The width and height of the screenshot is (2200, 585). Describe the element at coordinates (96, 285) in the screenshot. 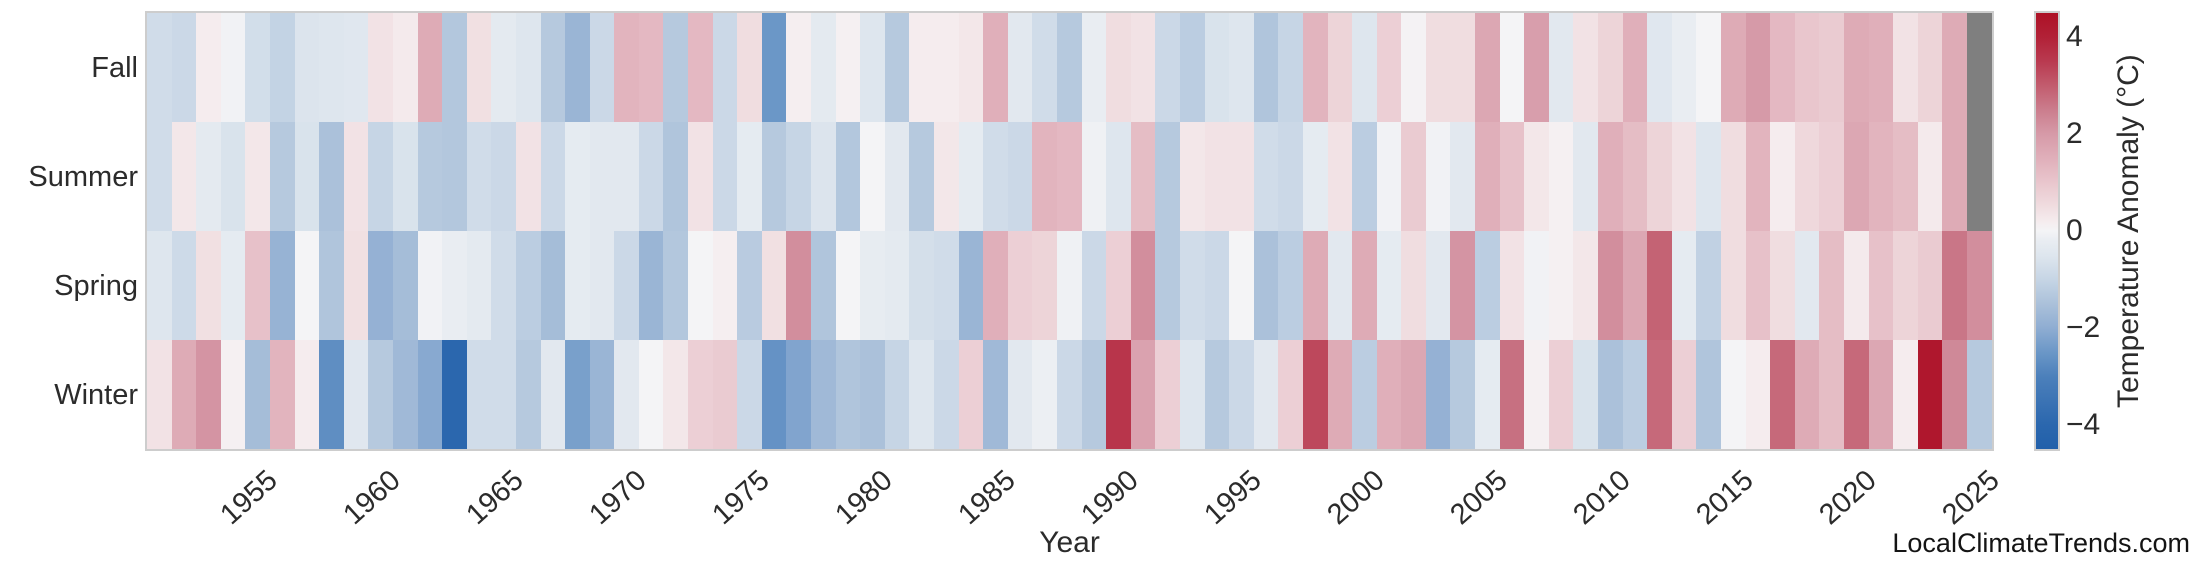

I see `row-label-spring: Spring` at that location.